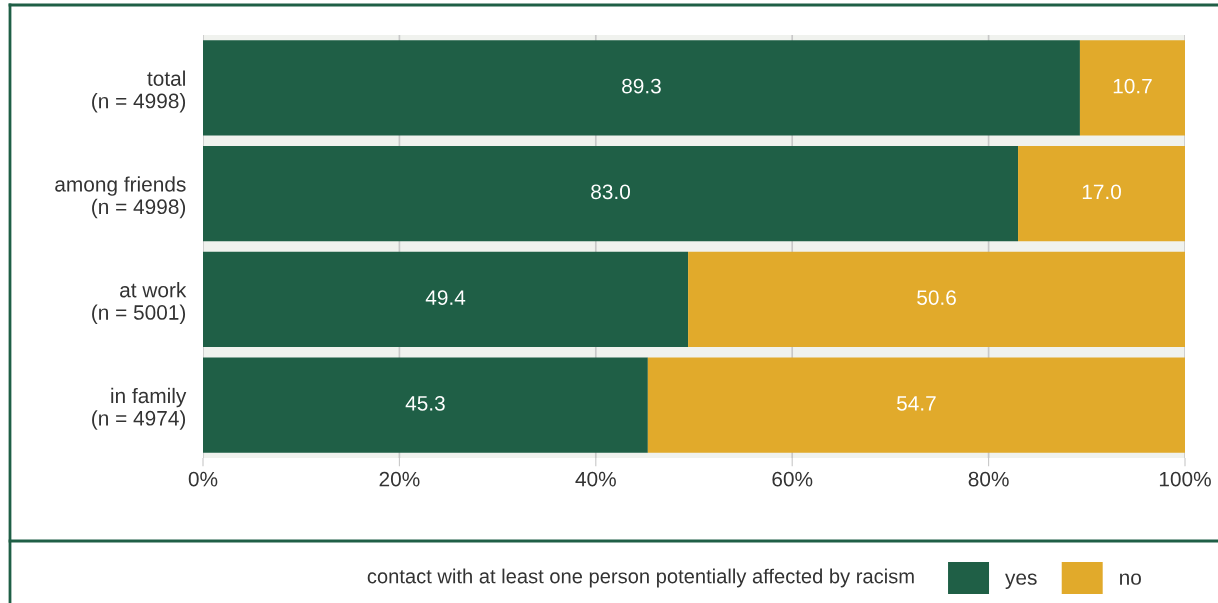  What do you see at coordinates (640, 578) in the screenshot?
I see `legend-title: contact with at least one person potentially affected by racism` at bounding box center [640, 578].